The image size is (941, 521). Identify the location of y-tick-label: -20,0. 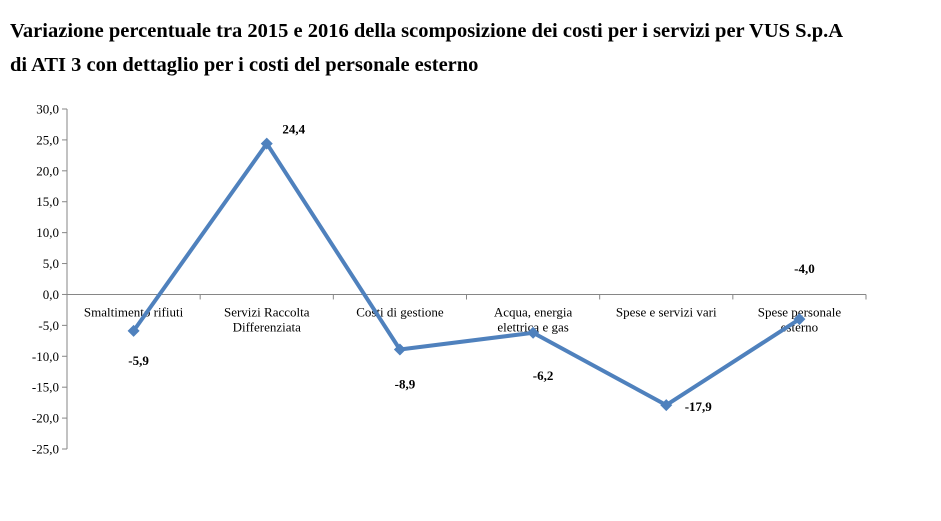
(45, 418).